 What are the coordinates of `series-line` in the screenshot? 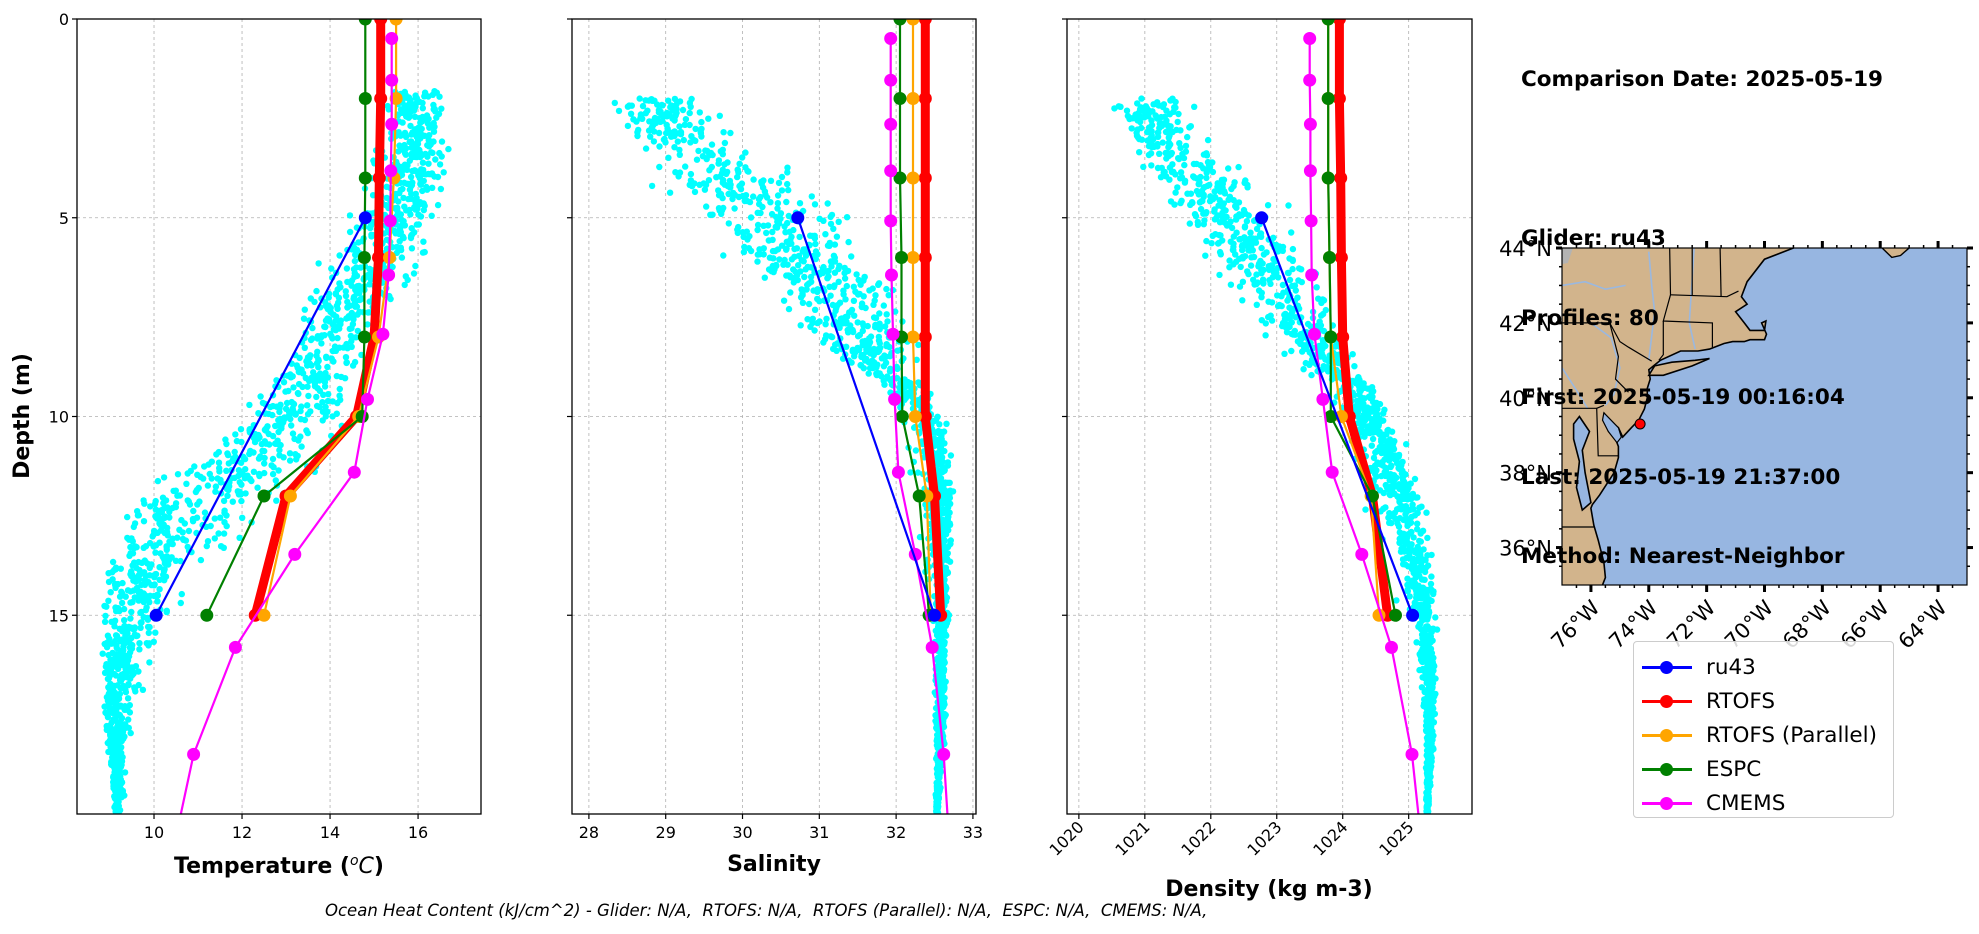 It's located at (1337, 416).